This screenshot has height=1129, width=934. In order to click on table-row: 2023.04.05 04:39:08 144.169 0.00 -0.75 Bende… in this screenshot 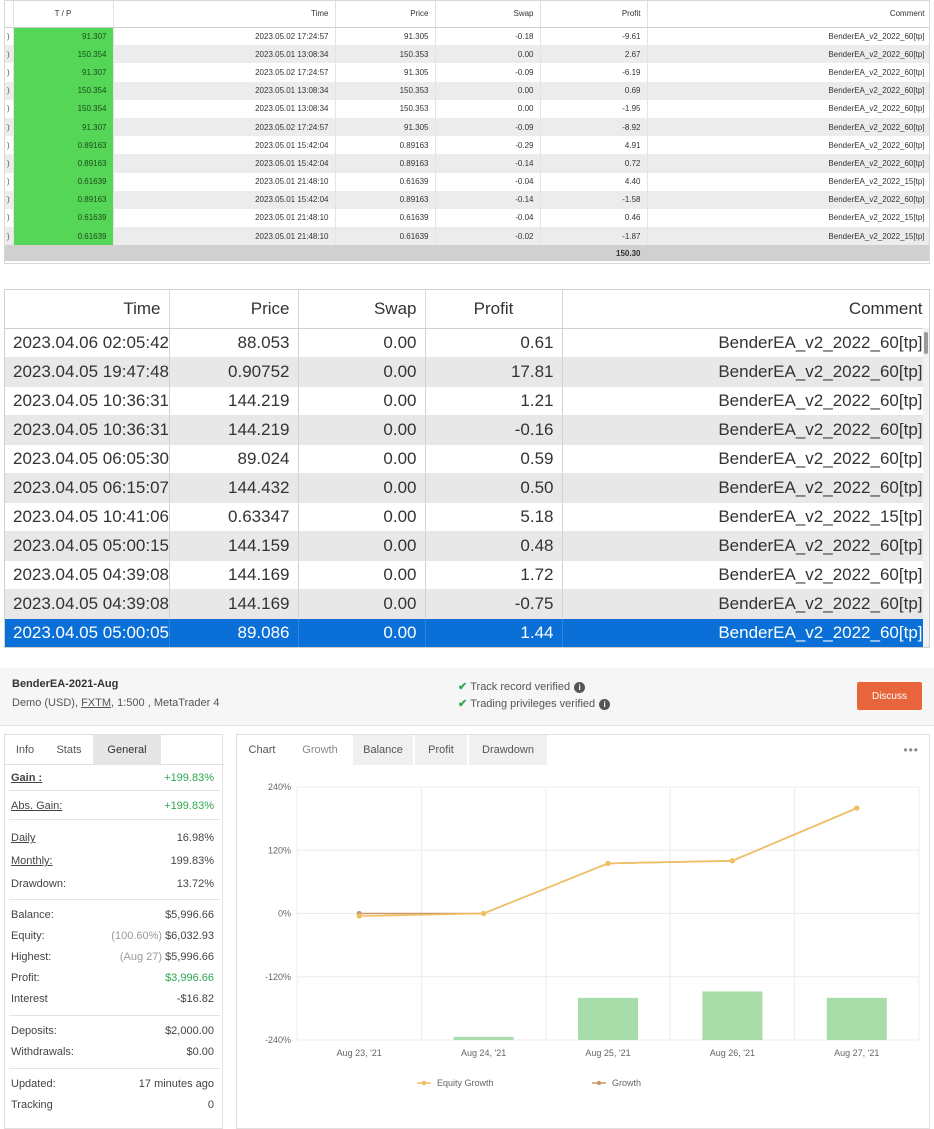, I will do `click(467, 604)`.